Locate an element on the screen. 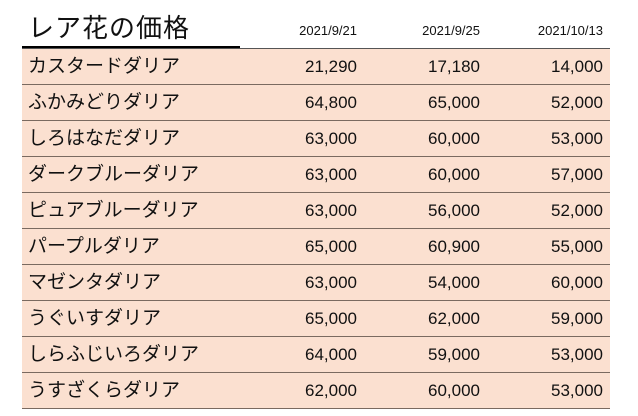 The image size is (638, 416). table-row: ピュアブルーダリア 63,000 56,000 52,000 is located at coordinates (316, 211).